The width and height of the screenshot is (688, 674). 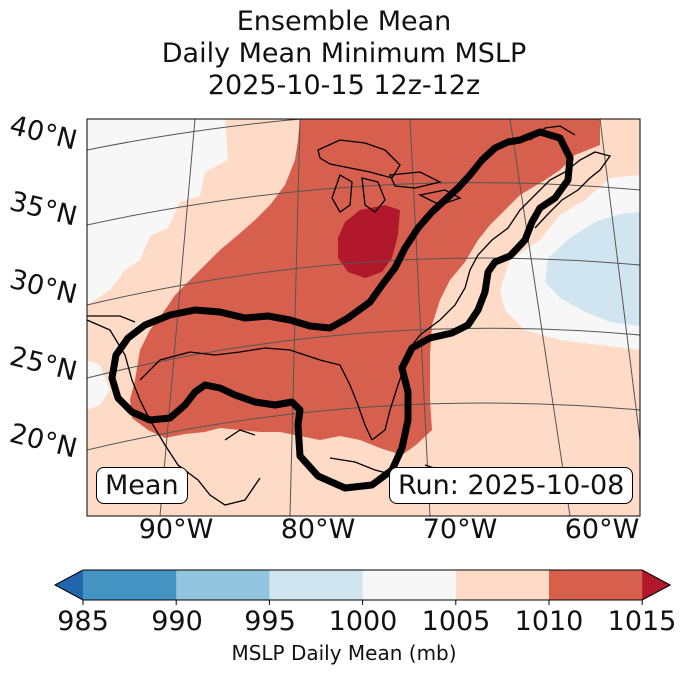 I want to click on colorbar-tick-1000: 1000, so click(x=363, y=621).